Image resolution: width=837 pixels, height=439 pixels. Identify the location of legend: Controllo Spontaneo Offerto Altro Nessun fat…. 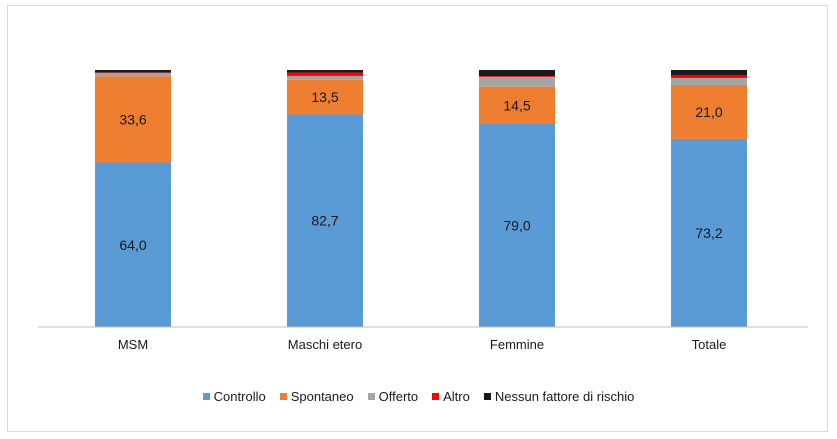
(418, 396).